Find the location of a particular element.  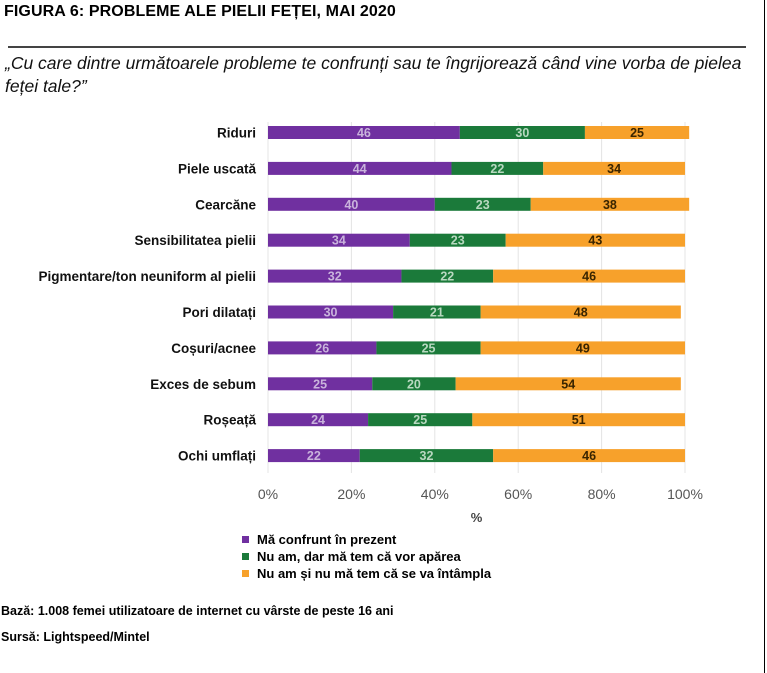

data-label: 24 is located at coordinates (318, 420).